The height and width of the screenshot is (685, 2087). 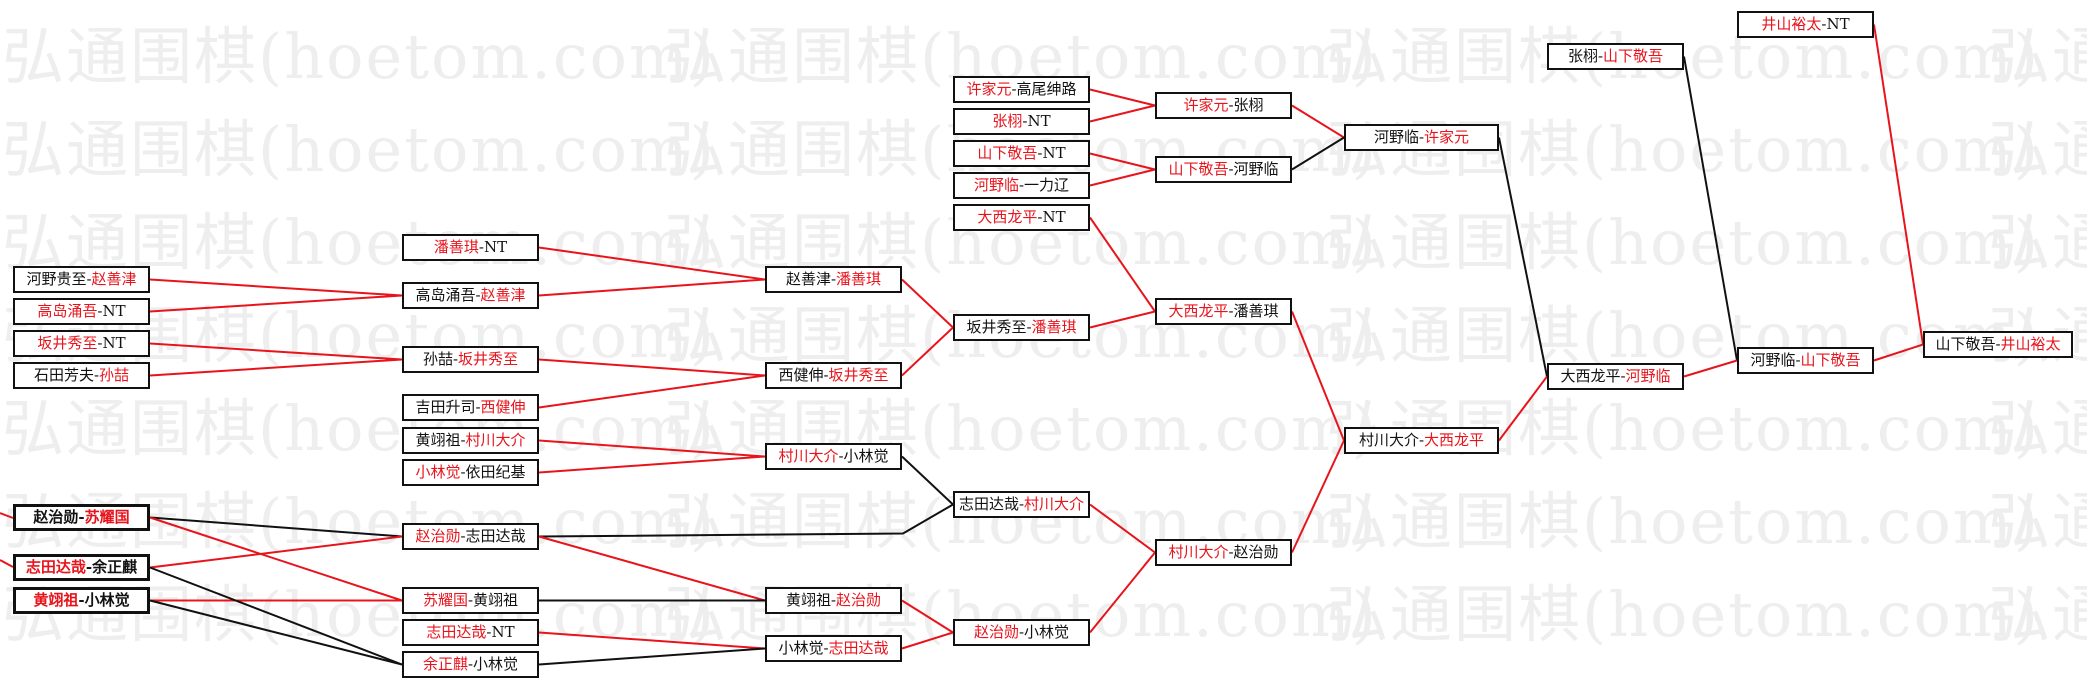 What do you see at coordinates (989, 89) in the screenshot?
I see `player-name: 许家元` at bounding box center [989, 89].